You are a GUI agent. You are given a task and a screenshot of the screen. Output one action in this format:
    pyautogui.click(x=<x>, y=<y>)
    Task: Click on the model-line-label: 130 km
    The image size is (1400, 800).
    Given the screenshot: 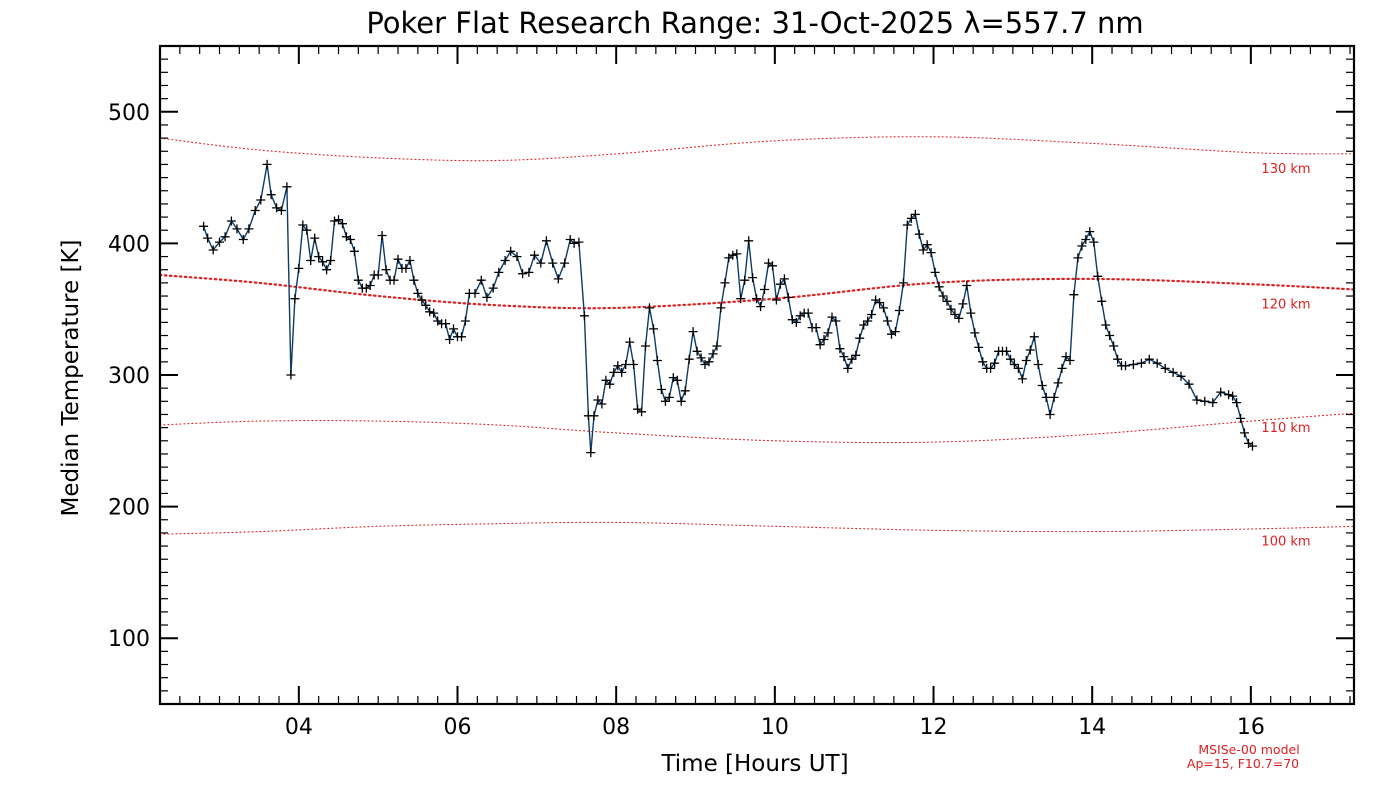 What is the action you would take?
    pyautogui.click(x=1285, y=169)
    